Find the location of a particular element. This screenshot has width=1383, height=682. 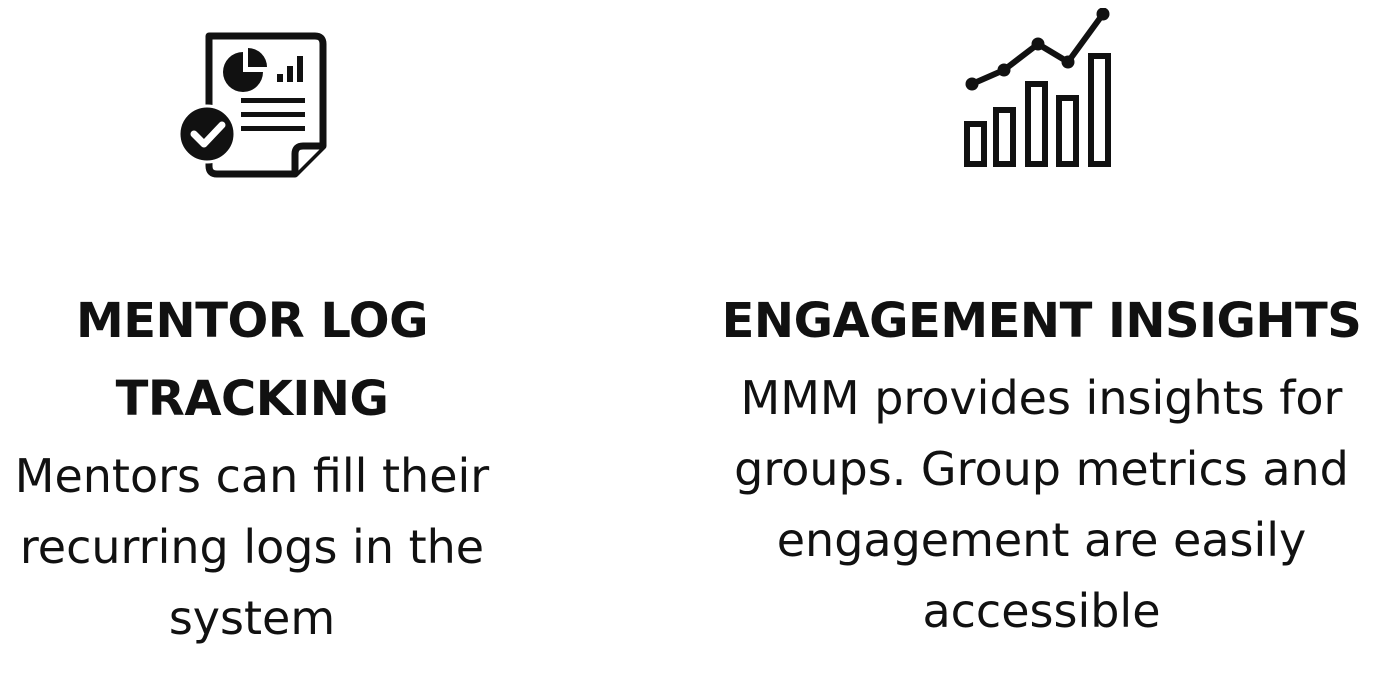

feature-title: ENGAGEMENT INSIGHTS is located at coordinates (1041, 321).